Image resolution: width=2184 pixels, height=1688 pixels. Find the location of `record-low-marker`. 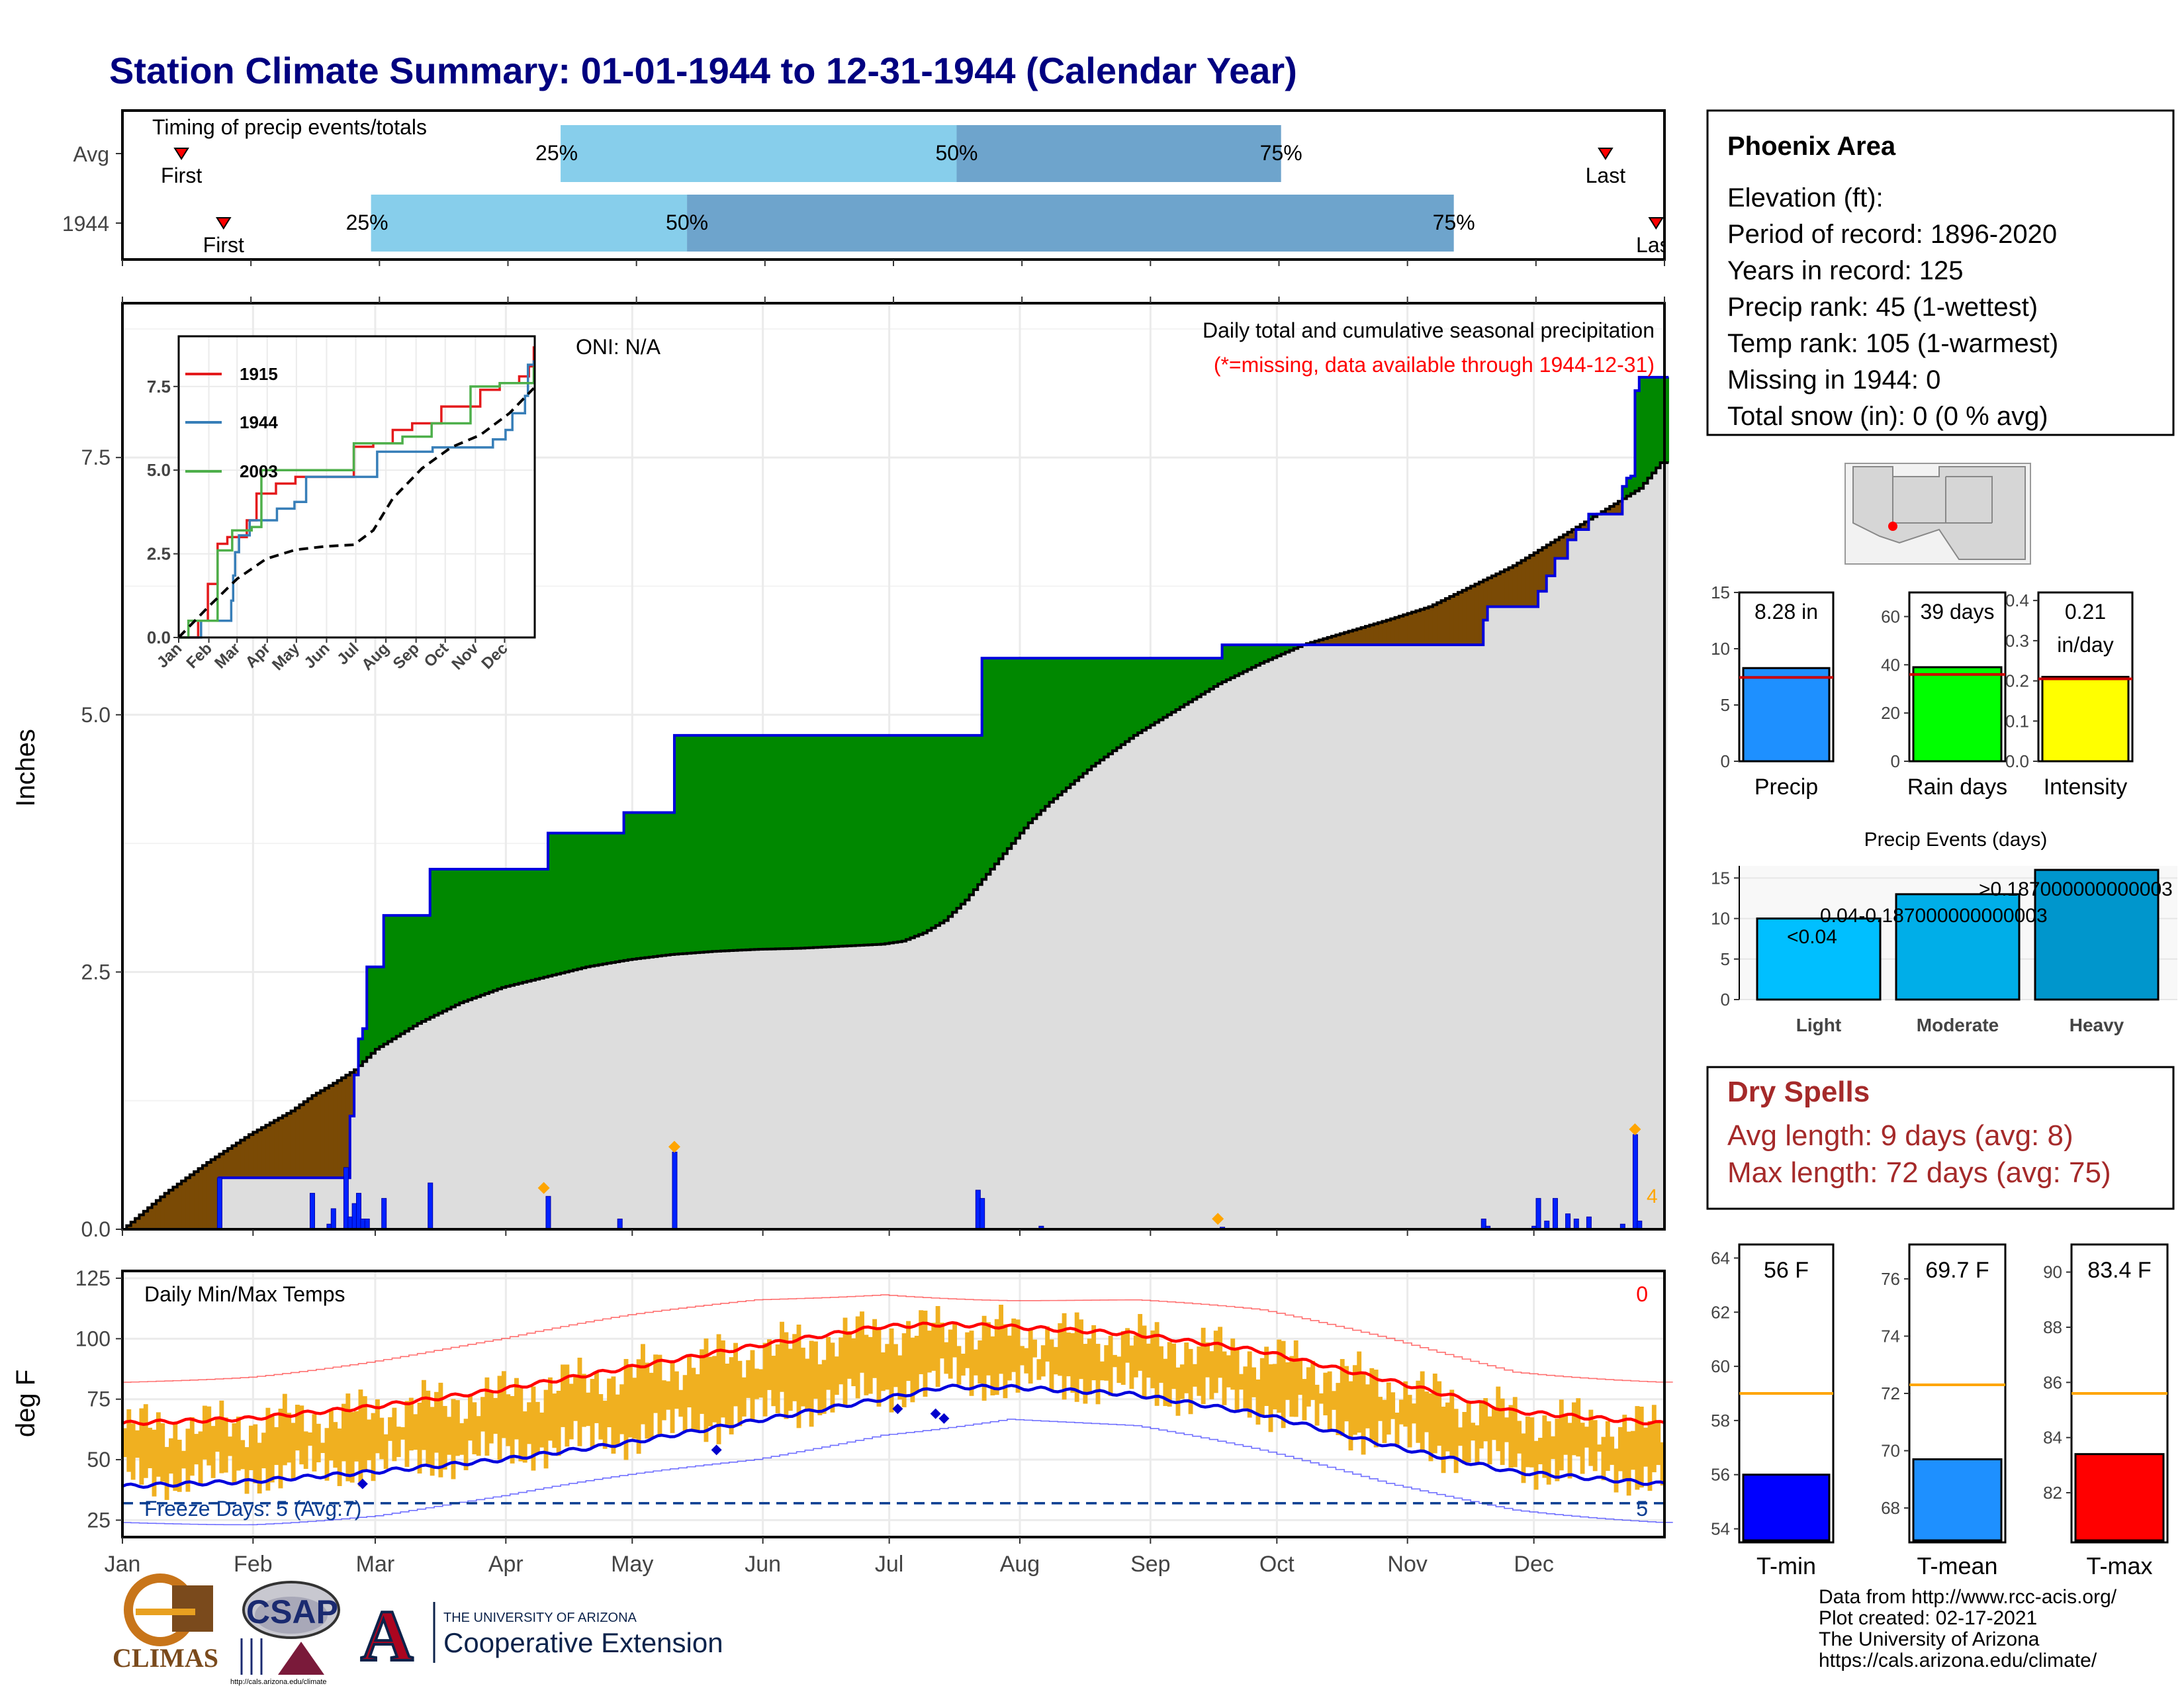

record-low-marker is located at coordinates (936, 1413).